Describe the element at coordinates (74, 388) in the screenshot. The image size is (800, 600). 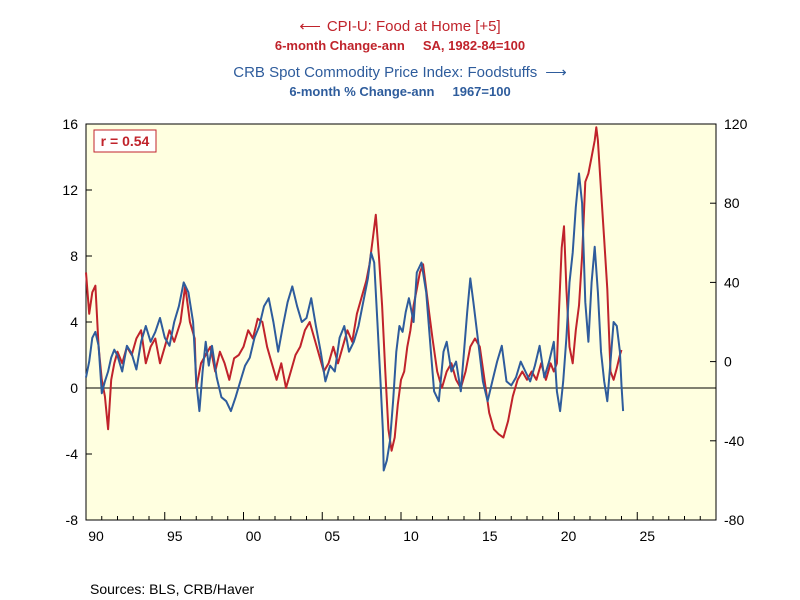
I see `left-axis-tick-label: 0` at that location.